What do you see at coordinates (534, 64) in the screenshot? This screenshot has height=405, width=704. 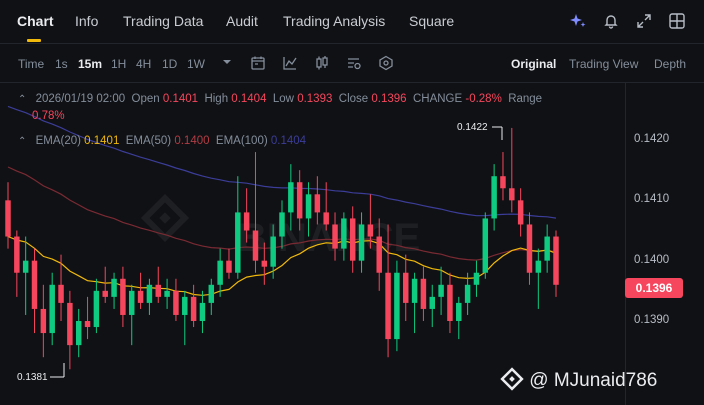 I see `view-original: Original` at bounding box center [534, 64].